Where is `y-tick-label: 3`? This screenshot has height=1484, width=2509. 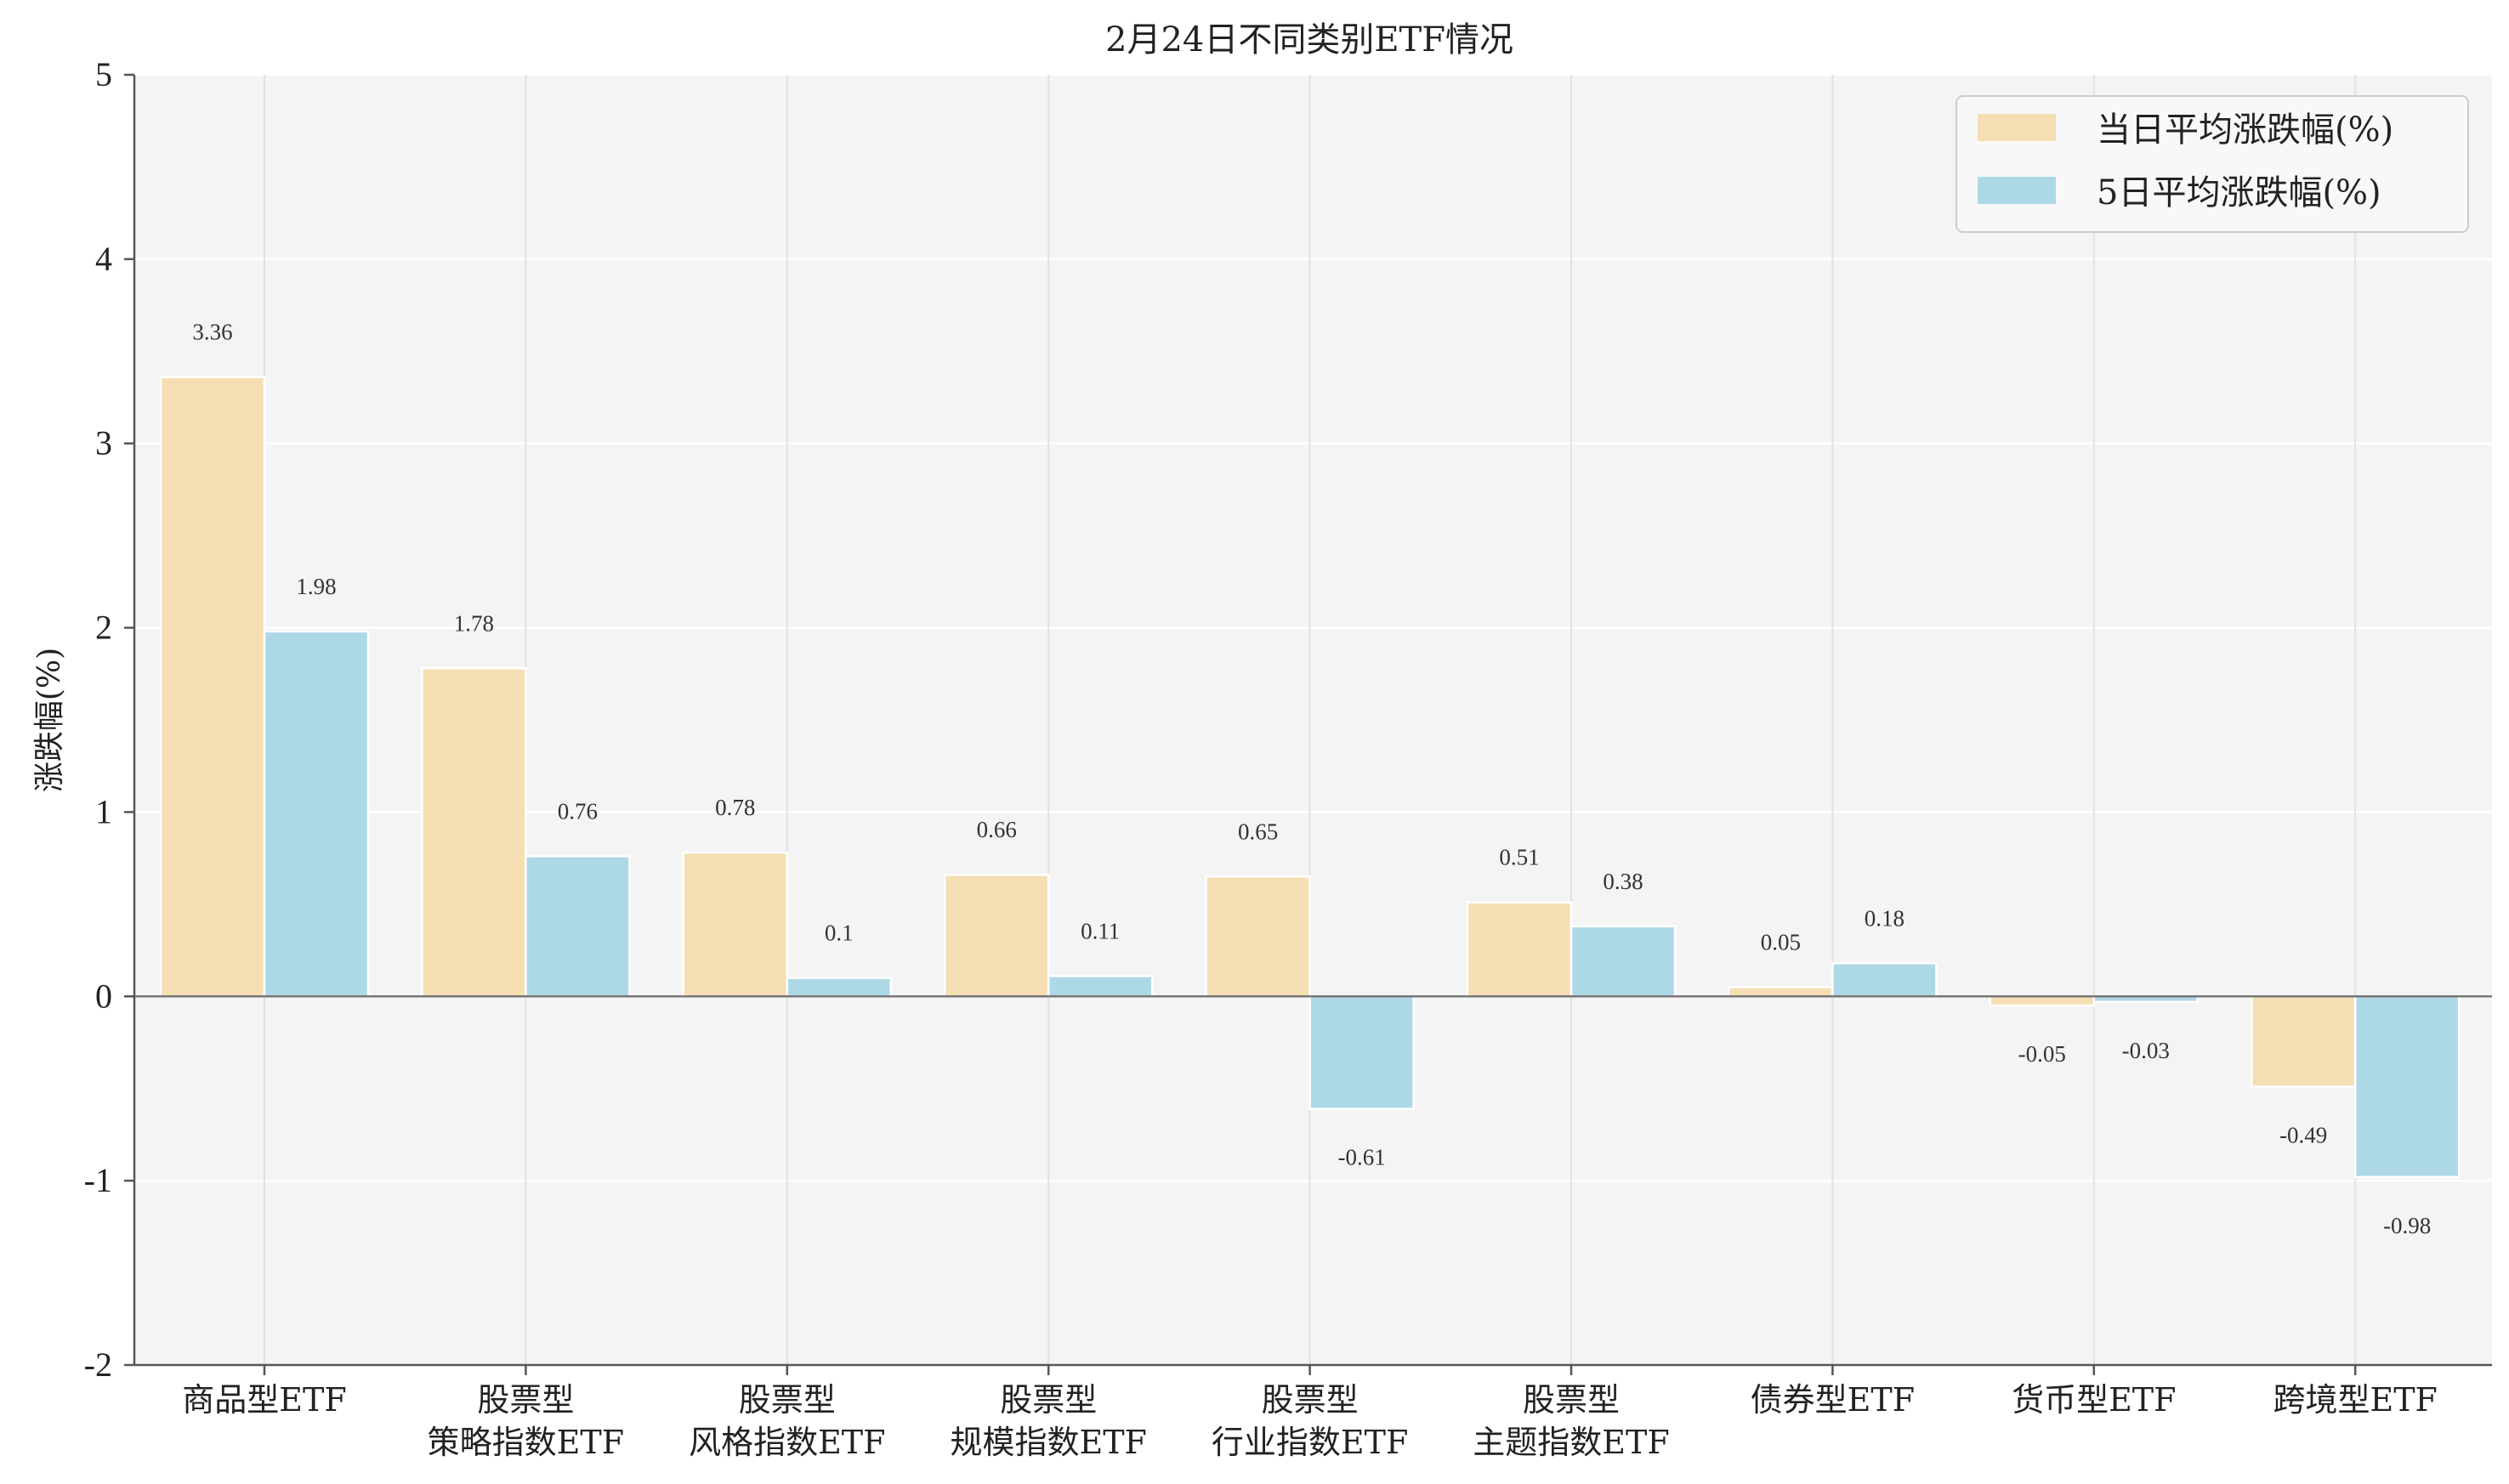 y-tick-label: 3 is located at coordinates (103, 443).